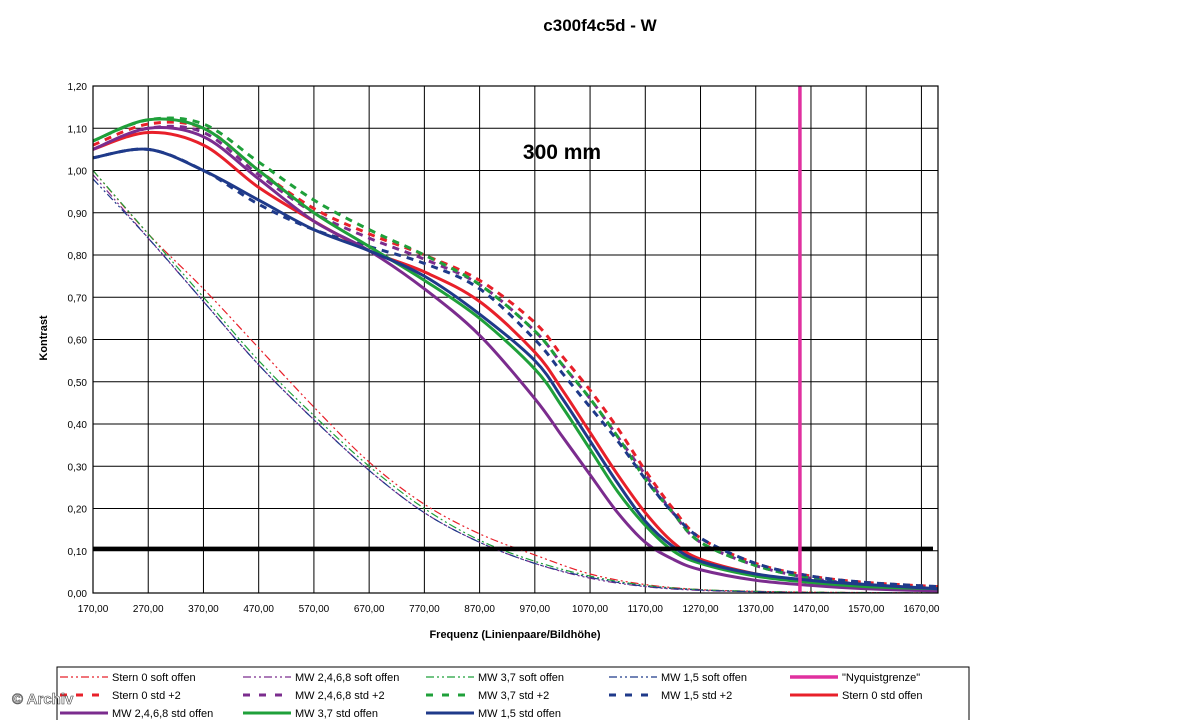 The image size is (1199, 720). Describe the element at coordinates (521, 678) in the screenshot. I see `legend-label: MW 3,7 soft offen` at that location.